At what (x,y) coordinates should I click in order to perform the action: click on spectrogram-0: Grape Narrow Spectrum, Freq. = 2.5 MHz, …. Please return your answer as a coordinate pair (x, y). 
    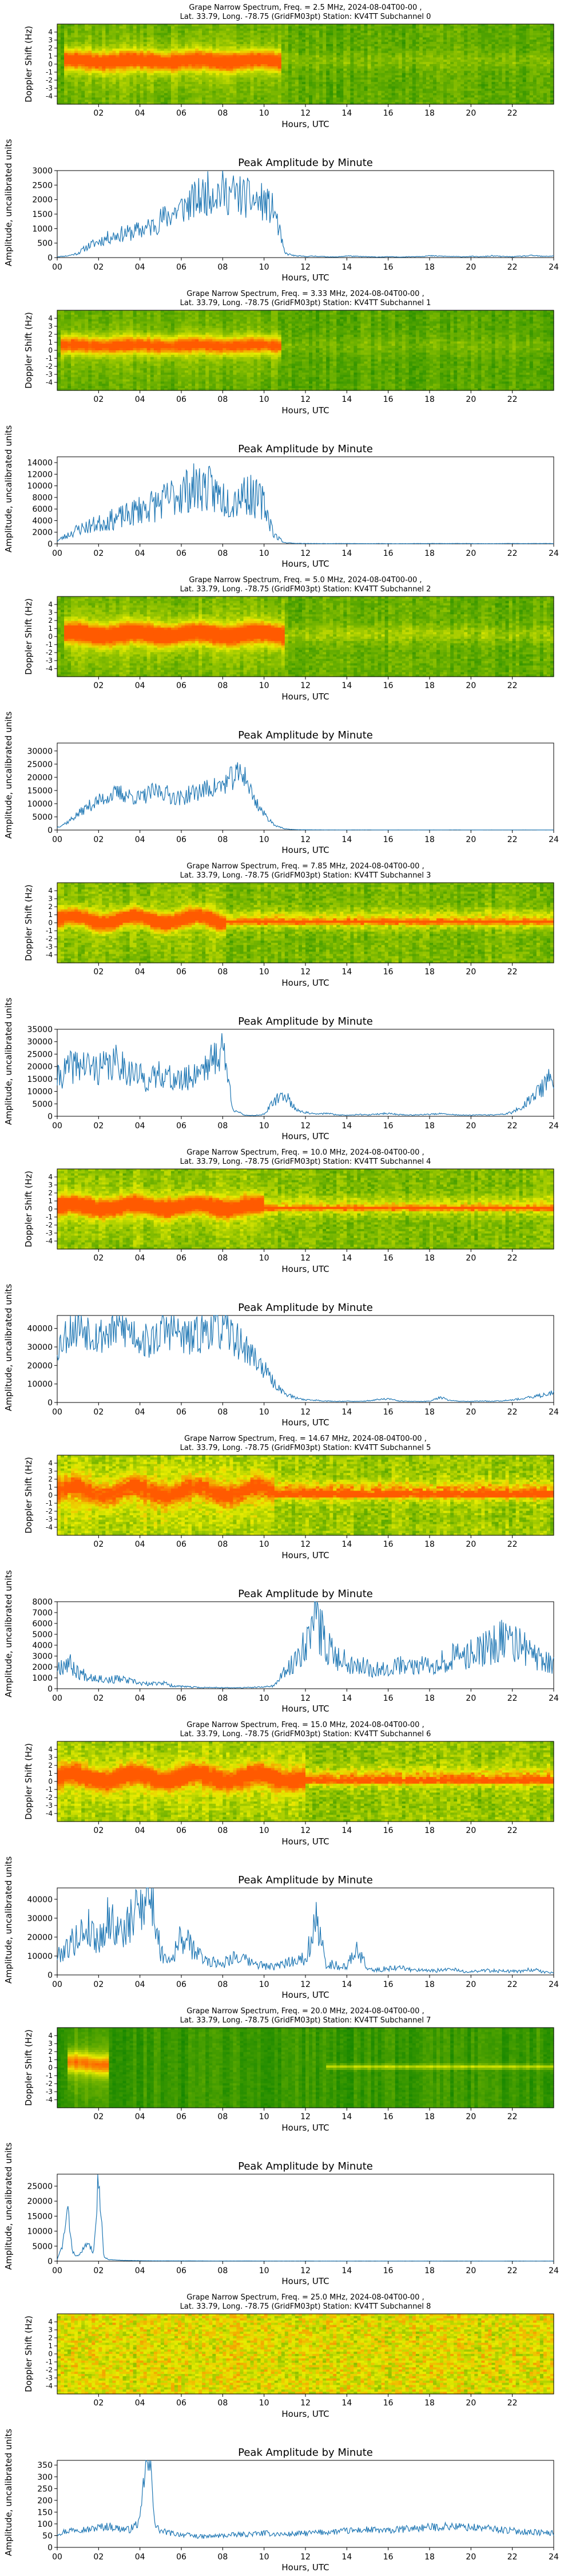
    Looking at the image, I should click on (288, 66).